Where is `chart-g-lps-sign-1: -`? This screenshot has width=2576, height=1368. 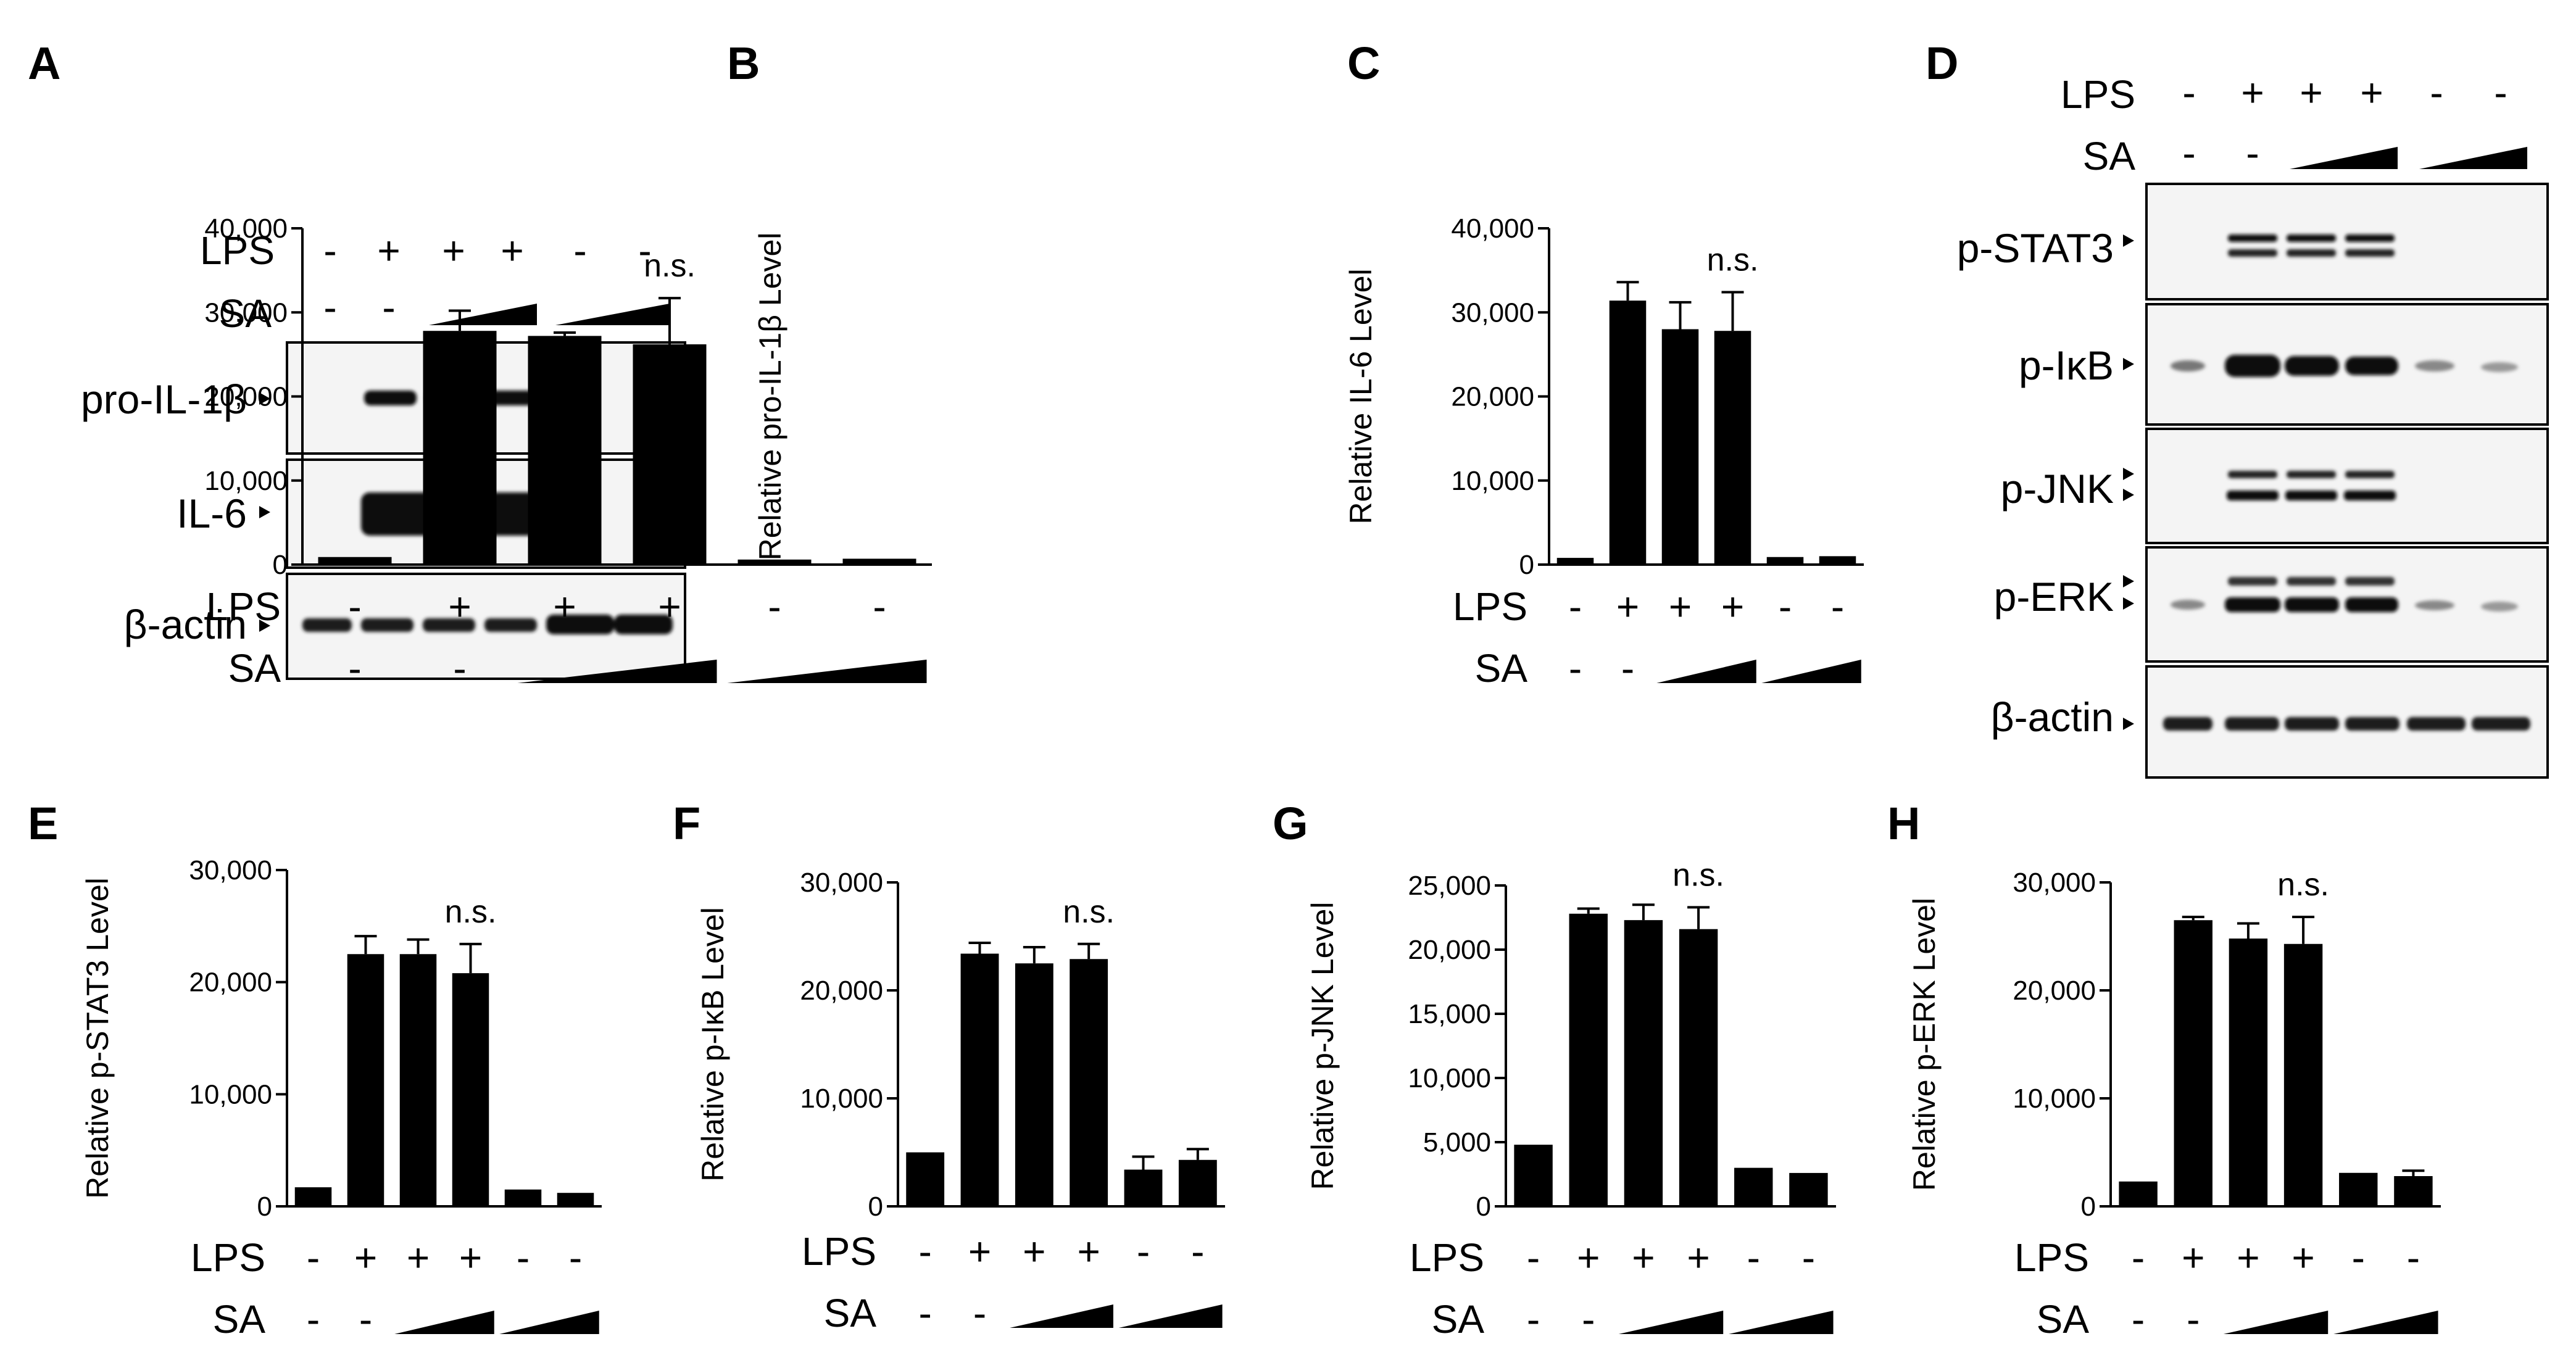
chart-g-lps-sign-1: - is located at coordinates (1533, 1257).